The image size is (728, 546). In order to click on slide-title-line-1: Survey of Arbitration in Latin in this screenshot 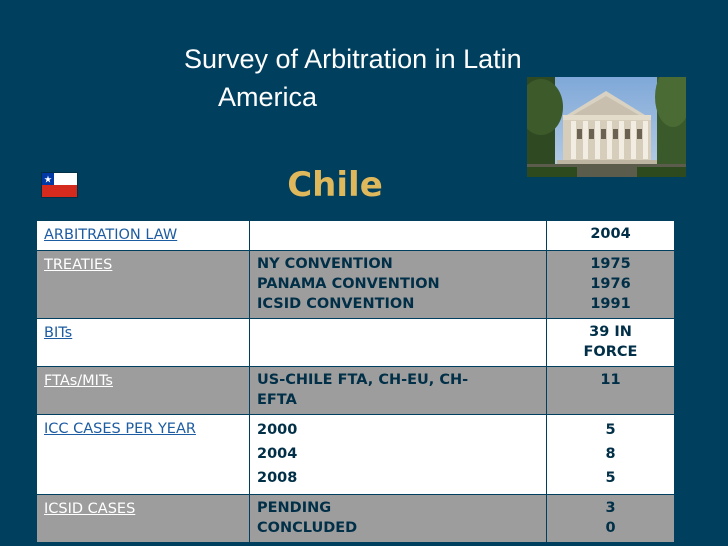, I will do `click(353, 59)`.